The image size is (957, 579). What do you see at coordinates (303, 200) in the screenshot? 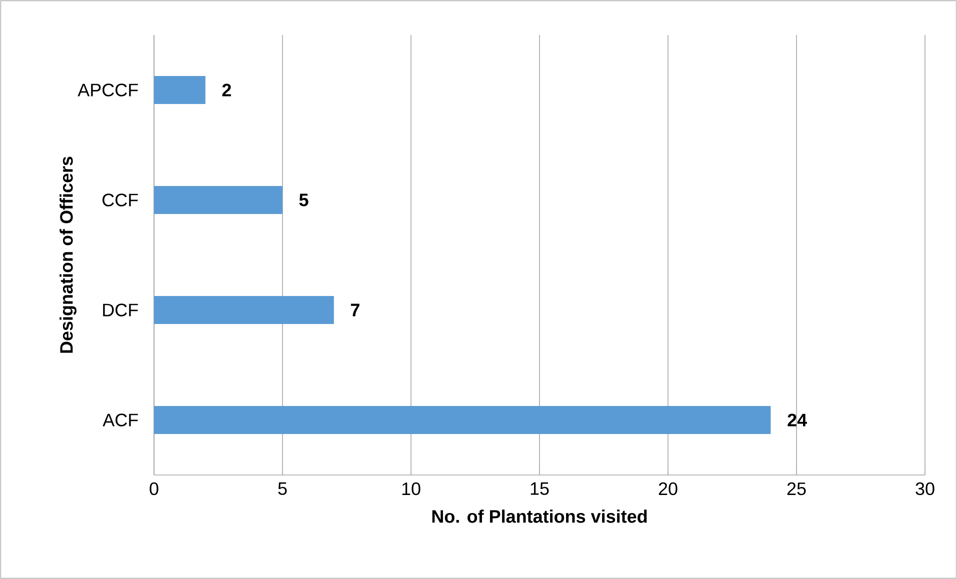
I see `data-label: 5` at bounding box center [303, 200].